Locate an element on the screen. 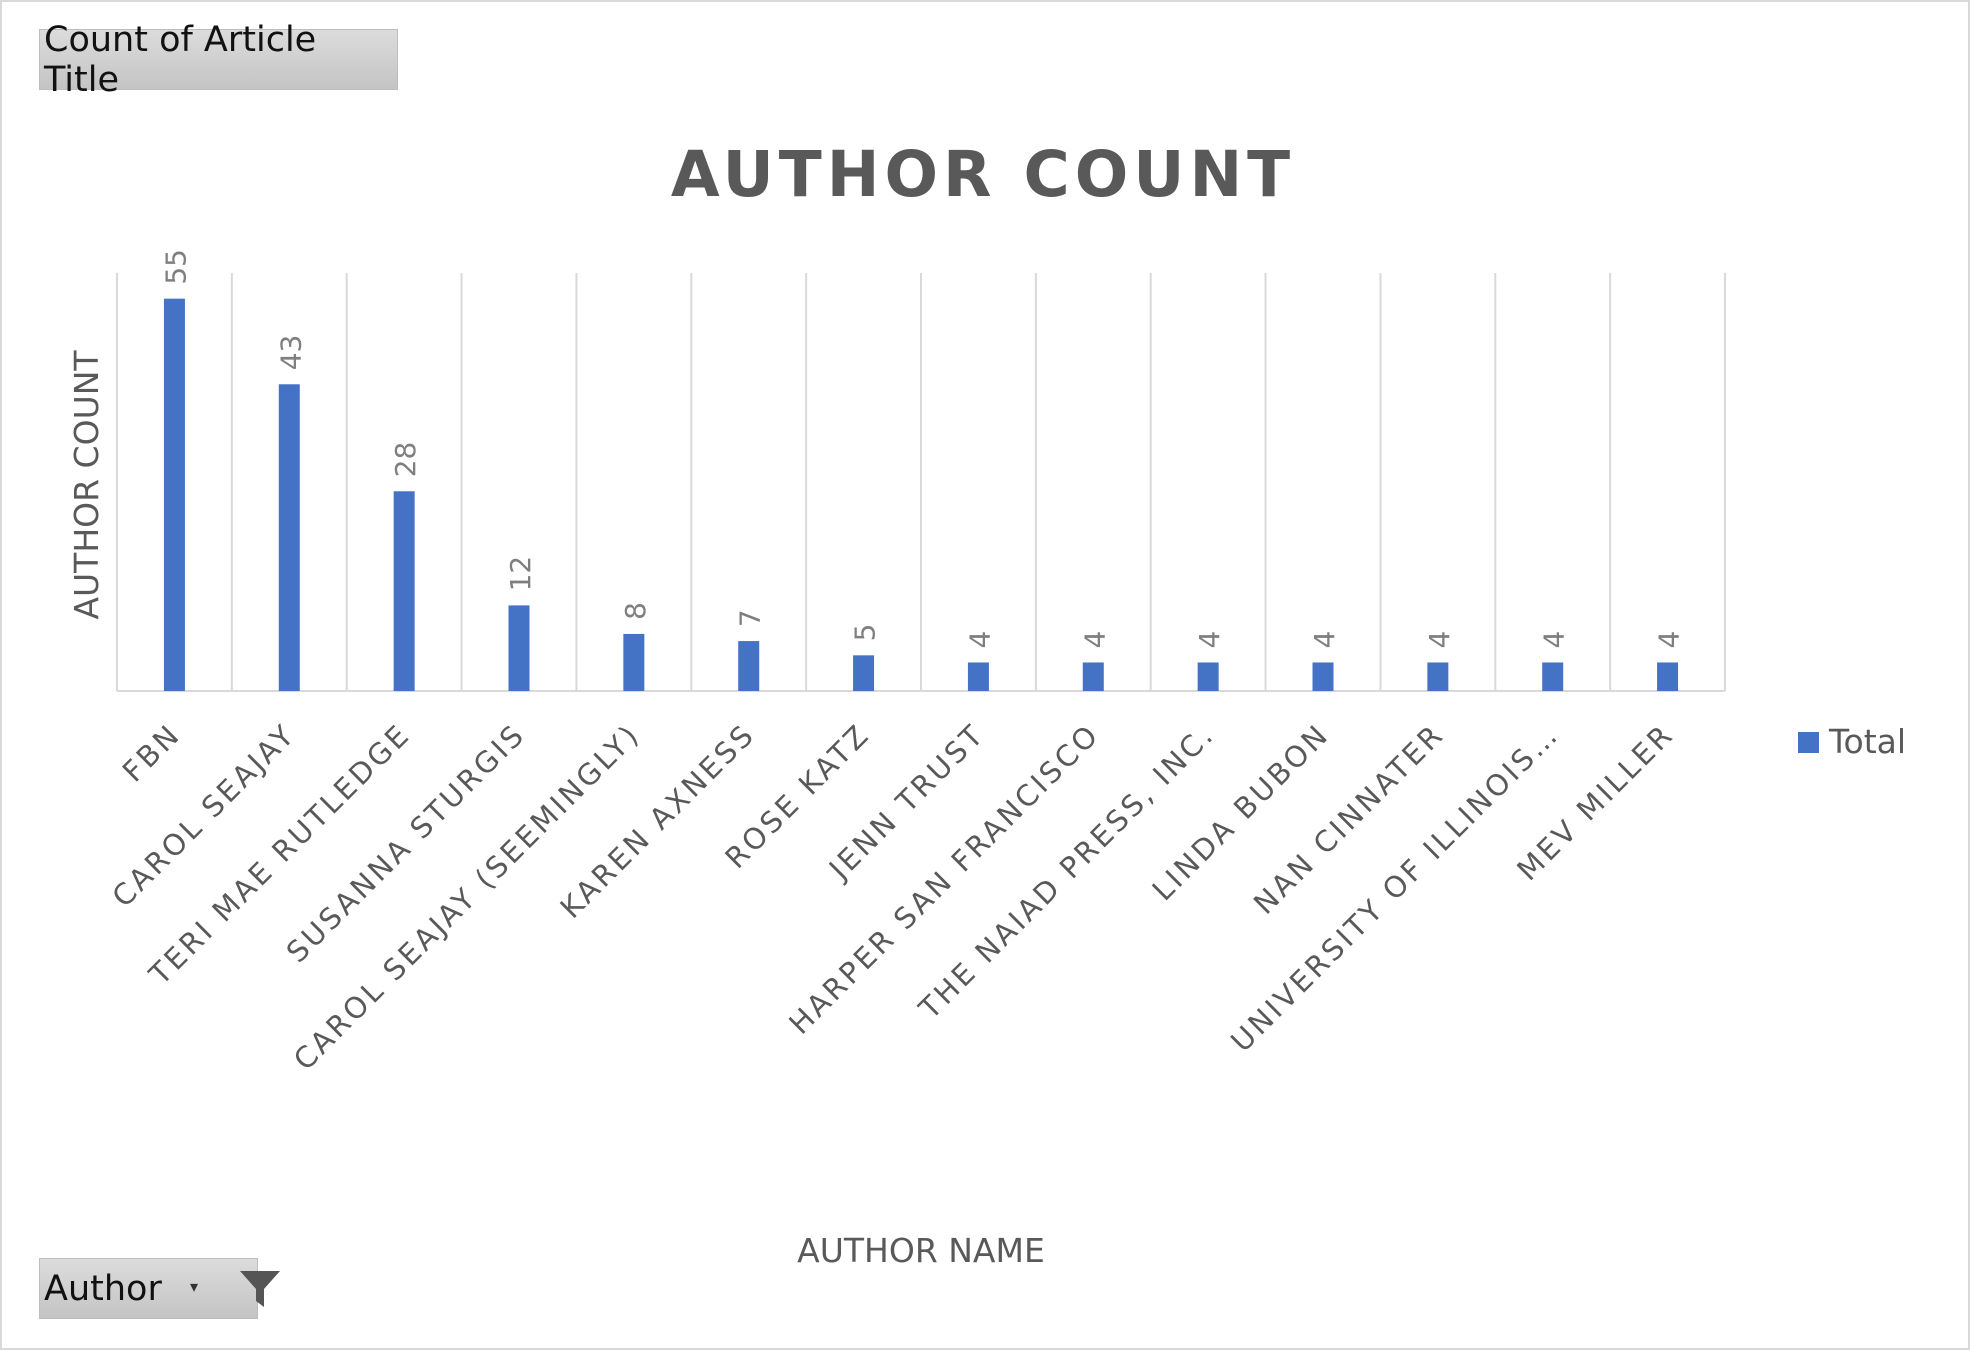 This screenshot has height=1350, width=1970. data-label: 5 is located at coordinates (865, 633).